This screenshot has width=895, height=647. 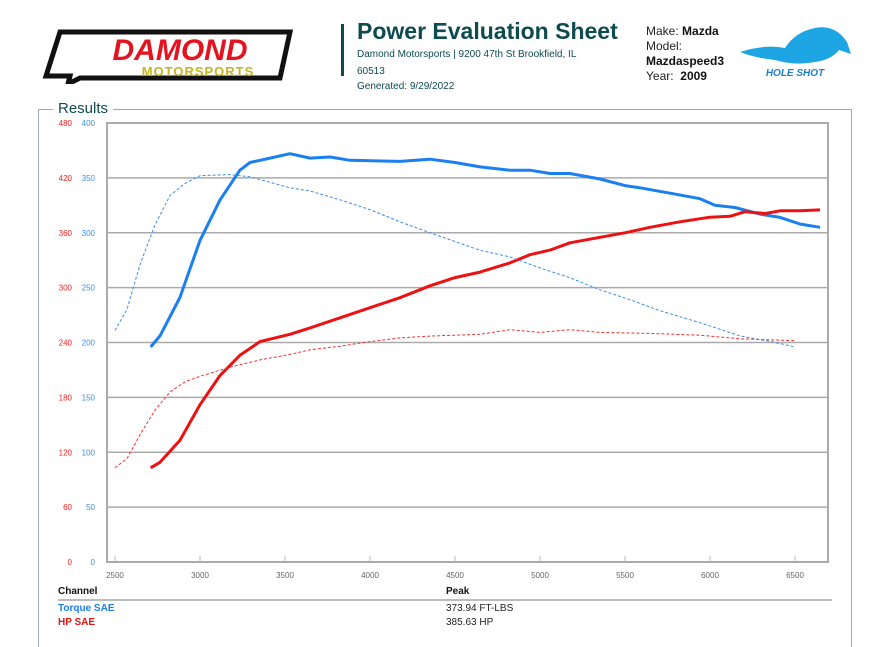 I want to click on y-tick-hp: 420, so click(x=66, y=178).